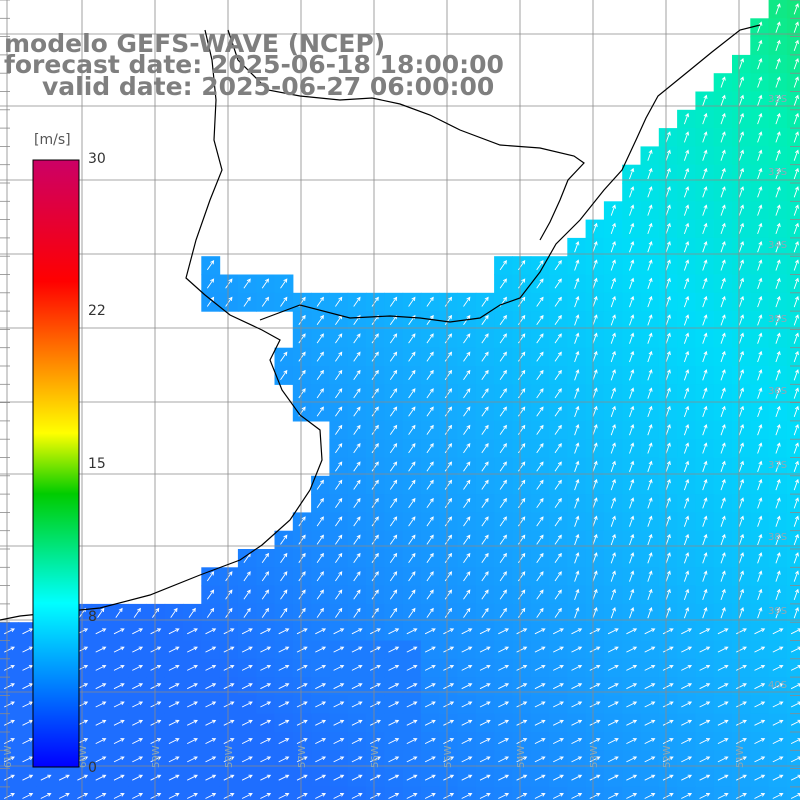 This screenshot has width=800, height=800. Describe the element at coordinates (777, 537) in the screenshot. I see `lat-label: 38S` at that location.